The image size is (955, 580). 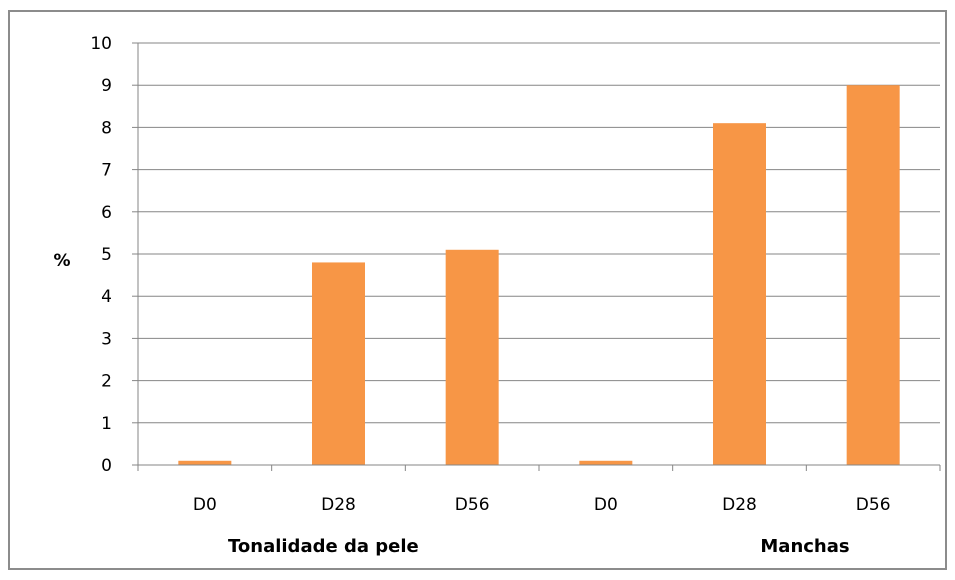 What do you see at coordinates (106, 213) in the screenshot?
I see `y-tick-label: 6` at bounding box center [106, 213].